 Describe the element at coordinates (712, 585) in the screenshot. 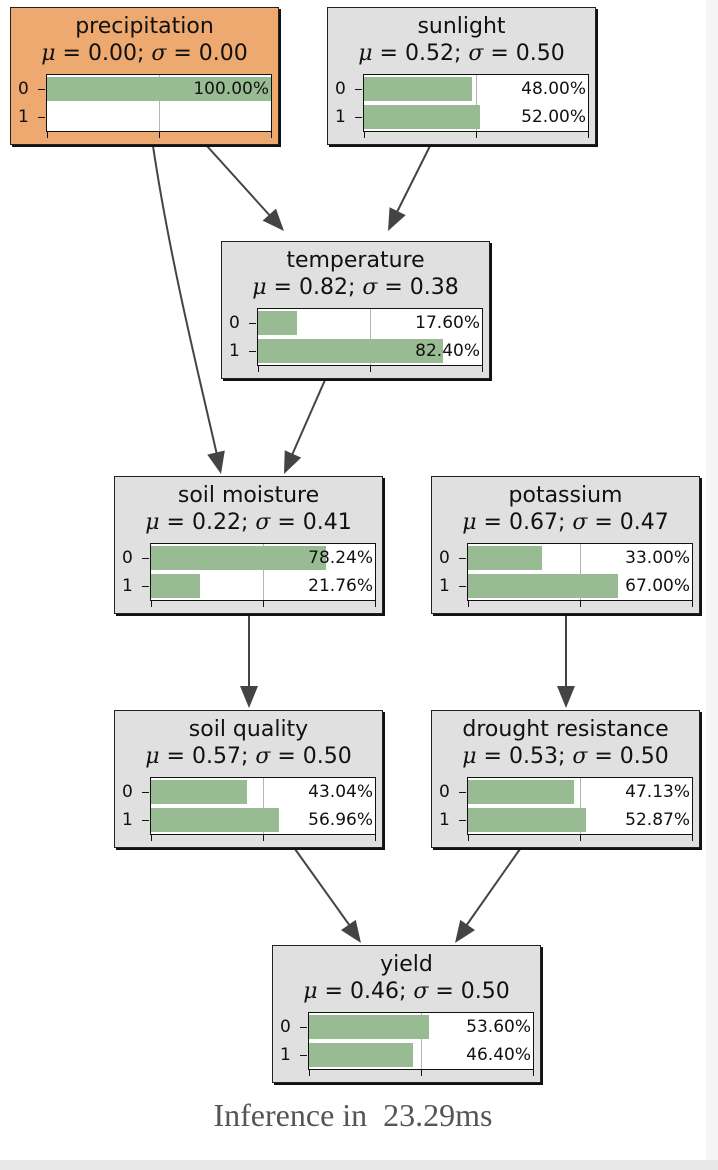

I see `scrollbar-track` at that location.